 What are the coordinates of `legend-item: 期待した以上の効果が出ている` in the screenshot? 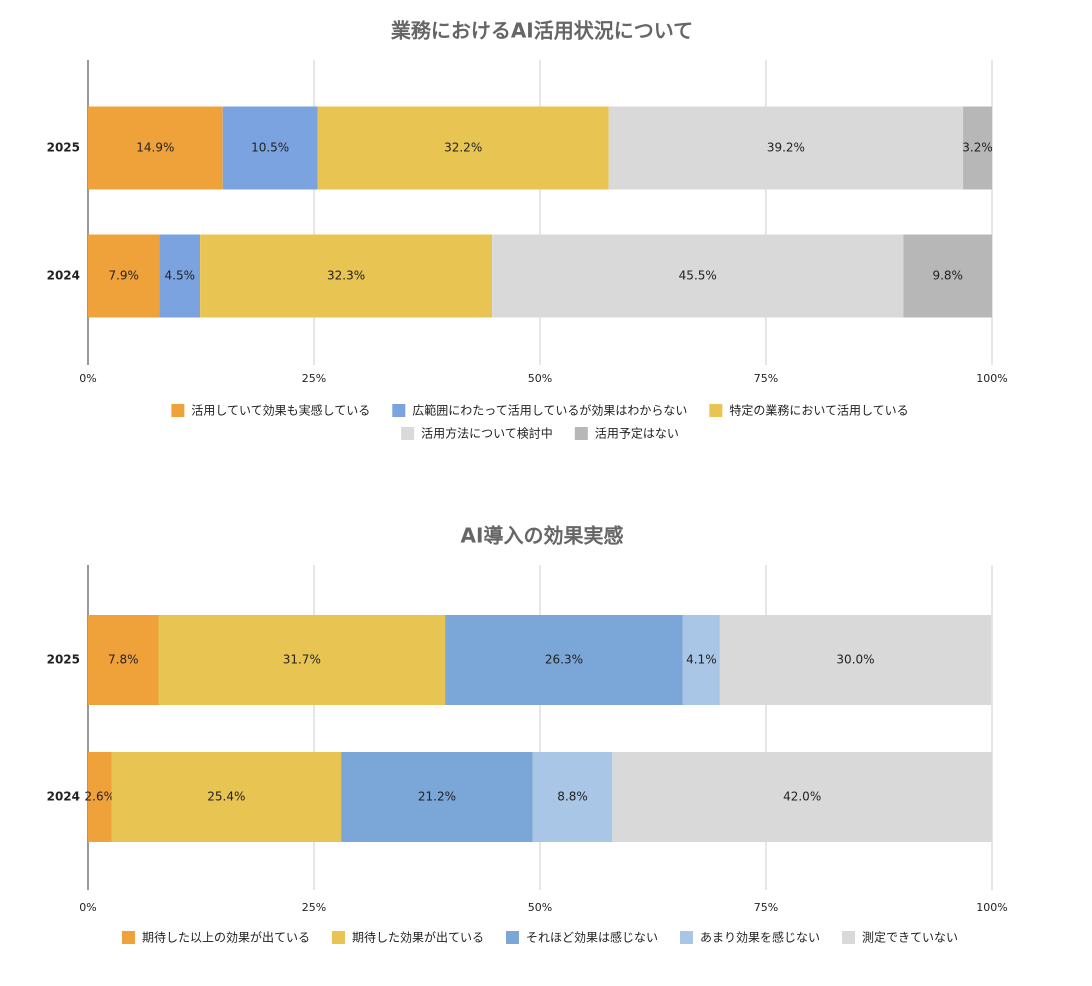 It's located at (215, 937).